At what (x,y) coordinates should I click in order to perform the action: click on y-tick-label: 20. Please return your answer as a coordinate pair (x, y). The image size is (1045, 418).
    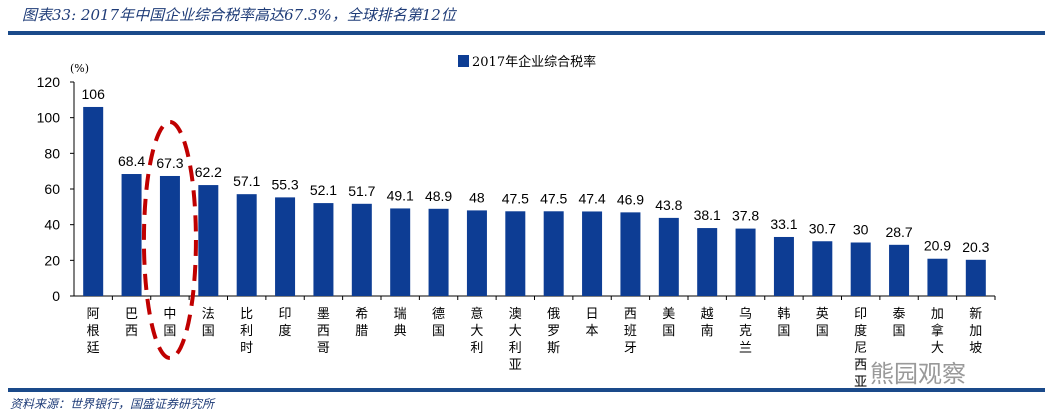
    Looking at the image, I should click on (52, 260).